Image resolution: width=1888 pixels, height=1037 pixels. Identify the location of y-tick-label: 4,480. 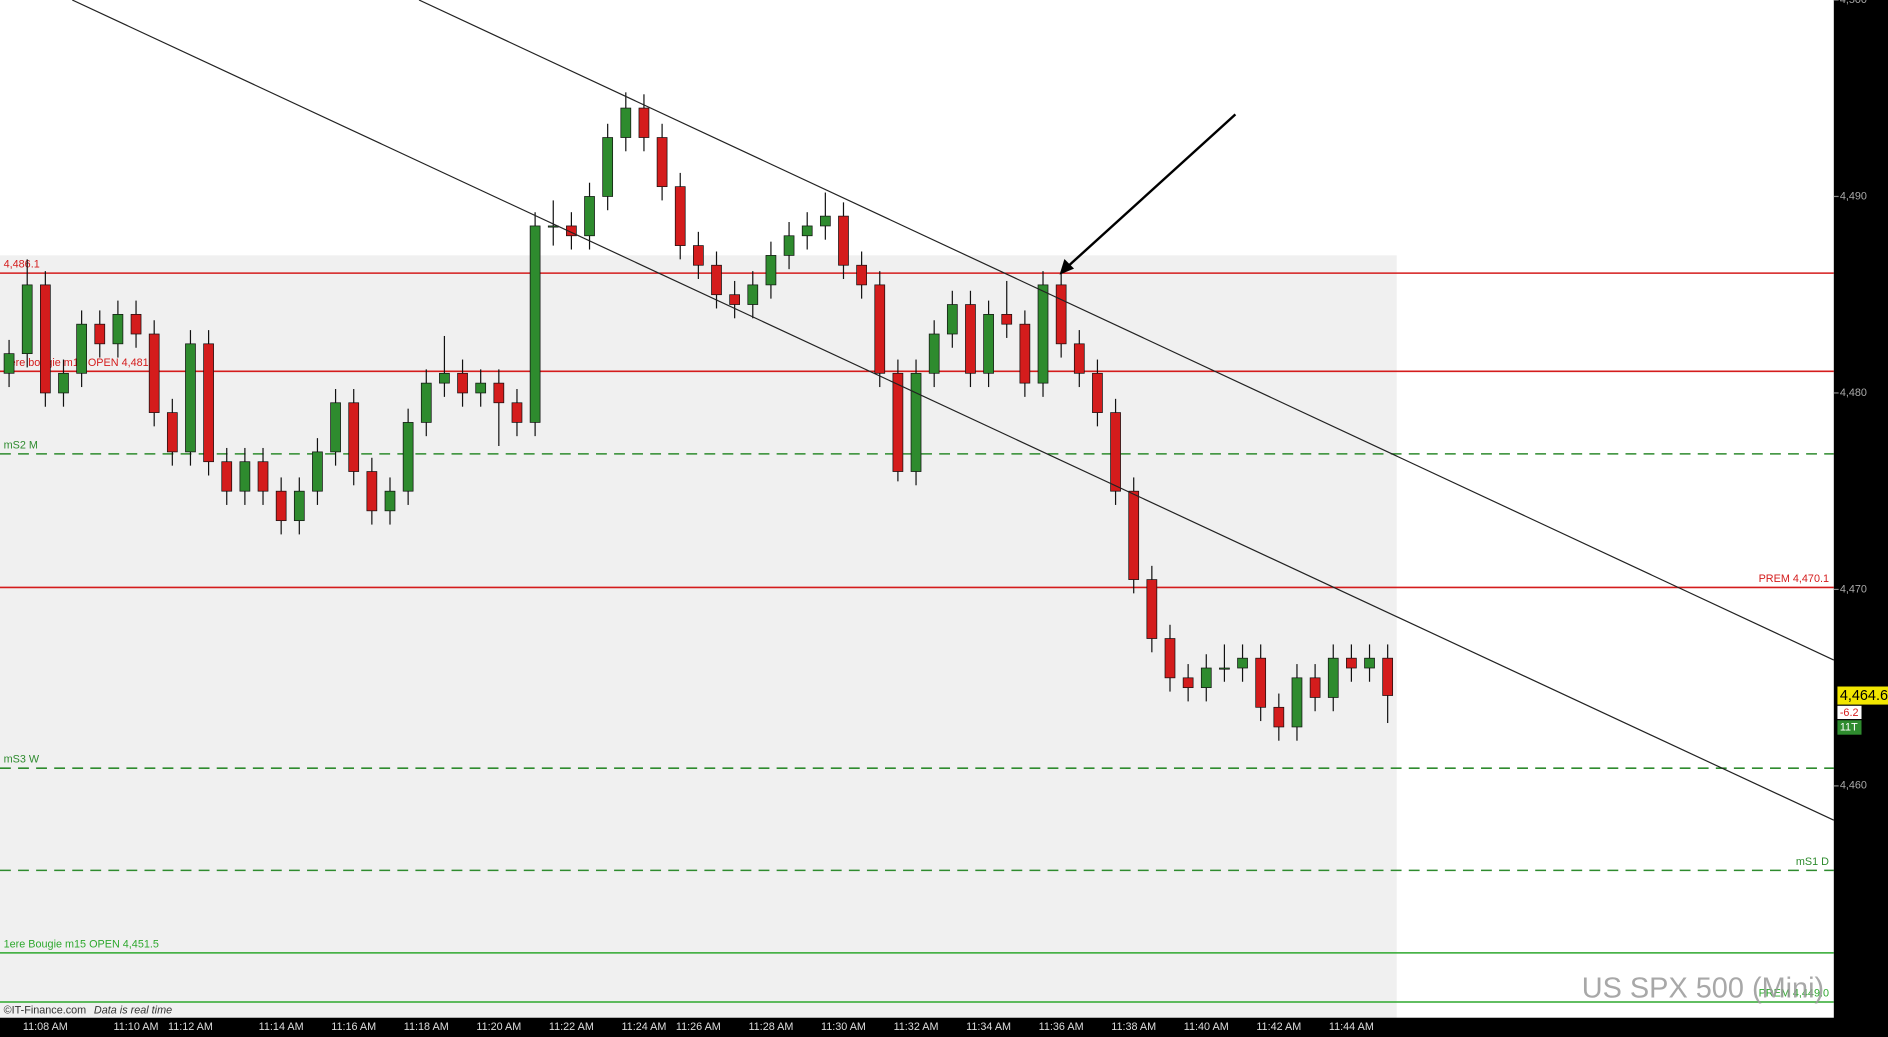
(1853, 393).